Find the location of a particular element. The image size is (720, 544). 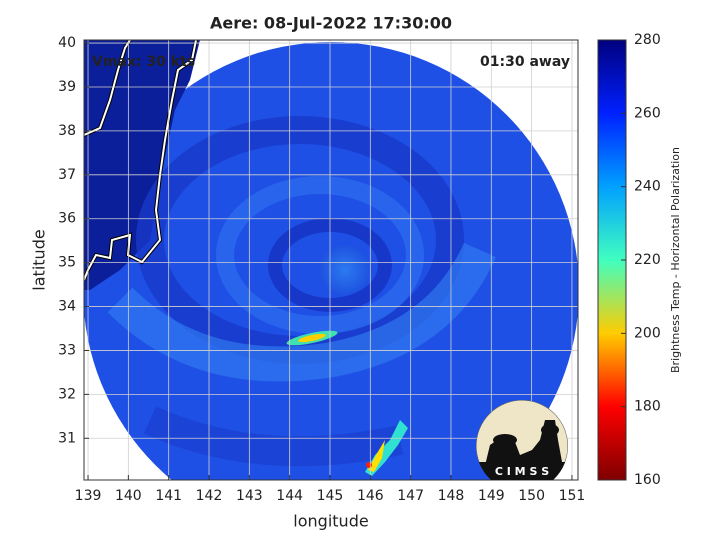

y-tick-label: 40 is located at coordinates (67, 43).